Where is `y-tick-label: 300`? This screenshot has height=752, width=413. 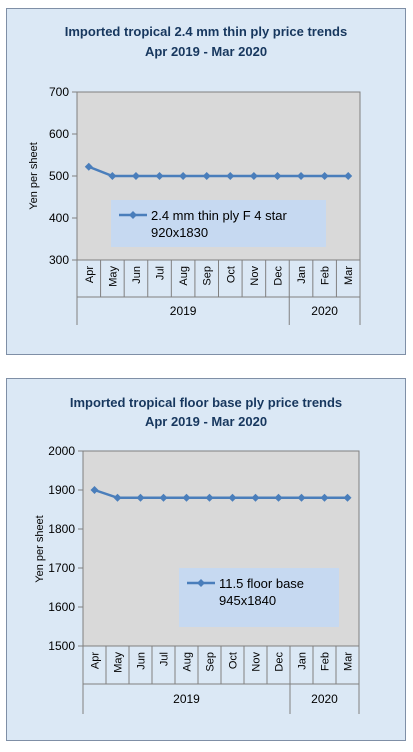
y-tick-label: 300 is located at coordinates (59, 260).